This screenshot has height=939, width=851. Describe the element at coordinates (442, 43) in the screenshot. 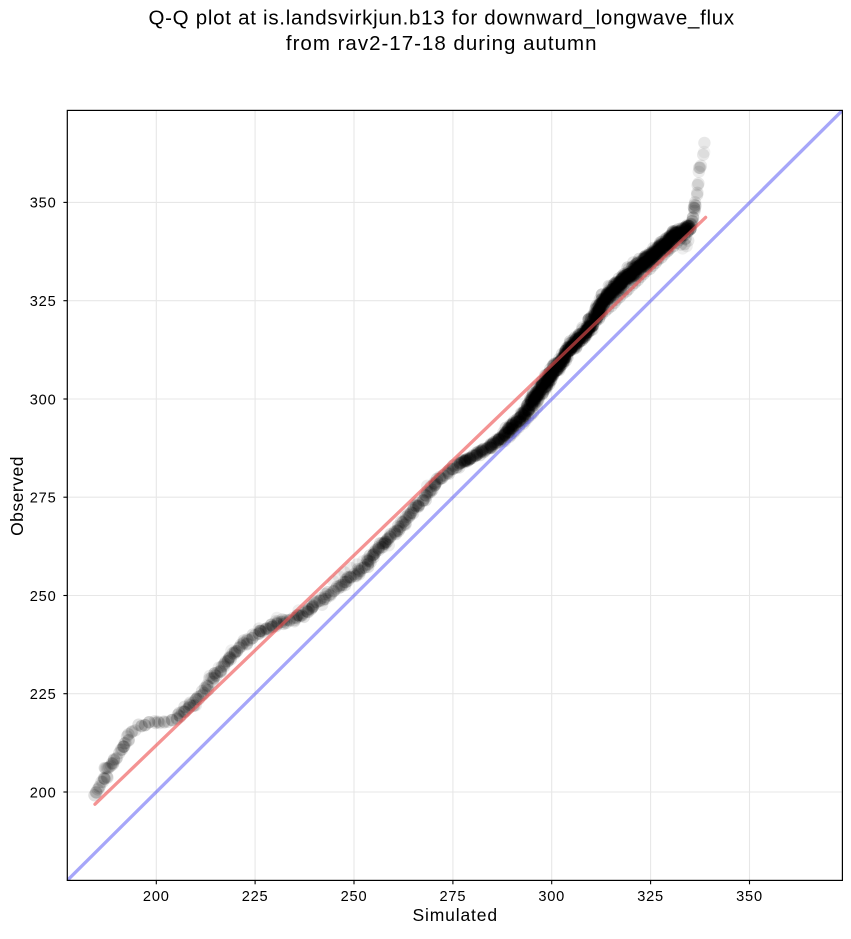

I see `svg-text: from rav2-17-18 during autumn` at that location.